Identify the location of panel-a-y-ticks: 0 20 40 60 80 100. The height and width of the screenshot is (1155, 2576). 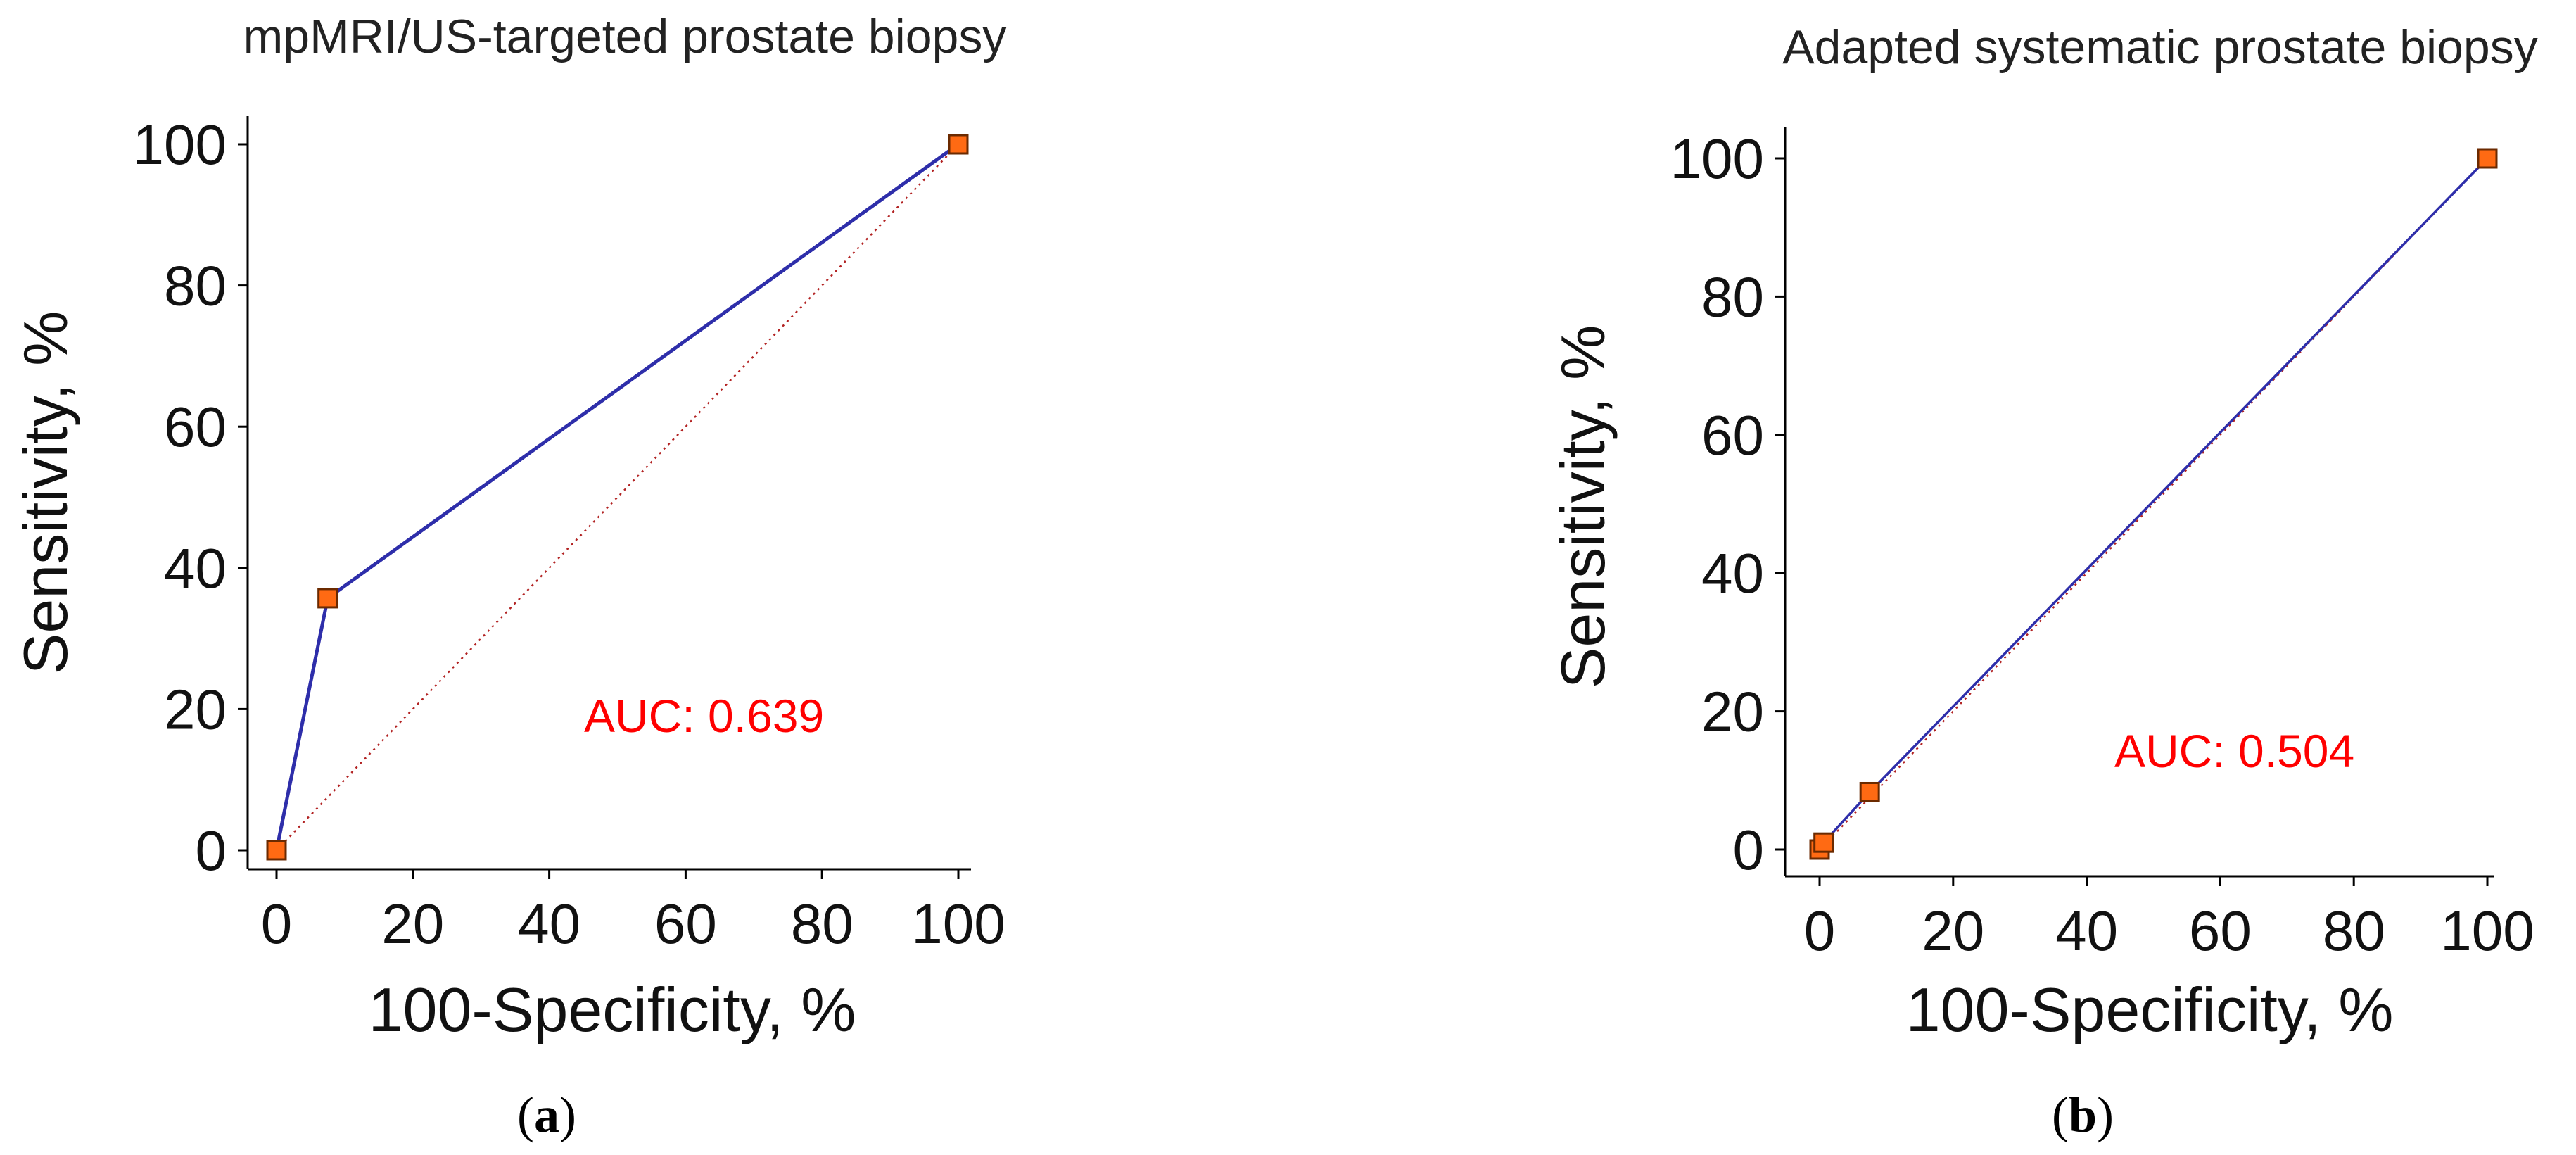
(180, 497).